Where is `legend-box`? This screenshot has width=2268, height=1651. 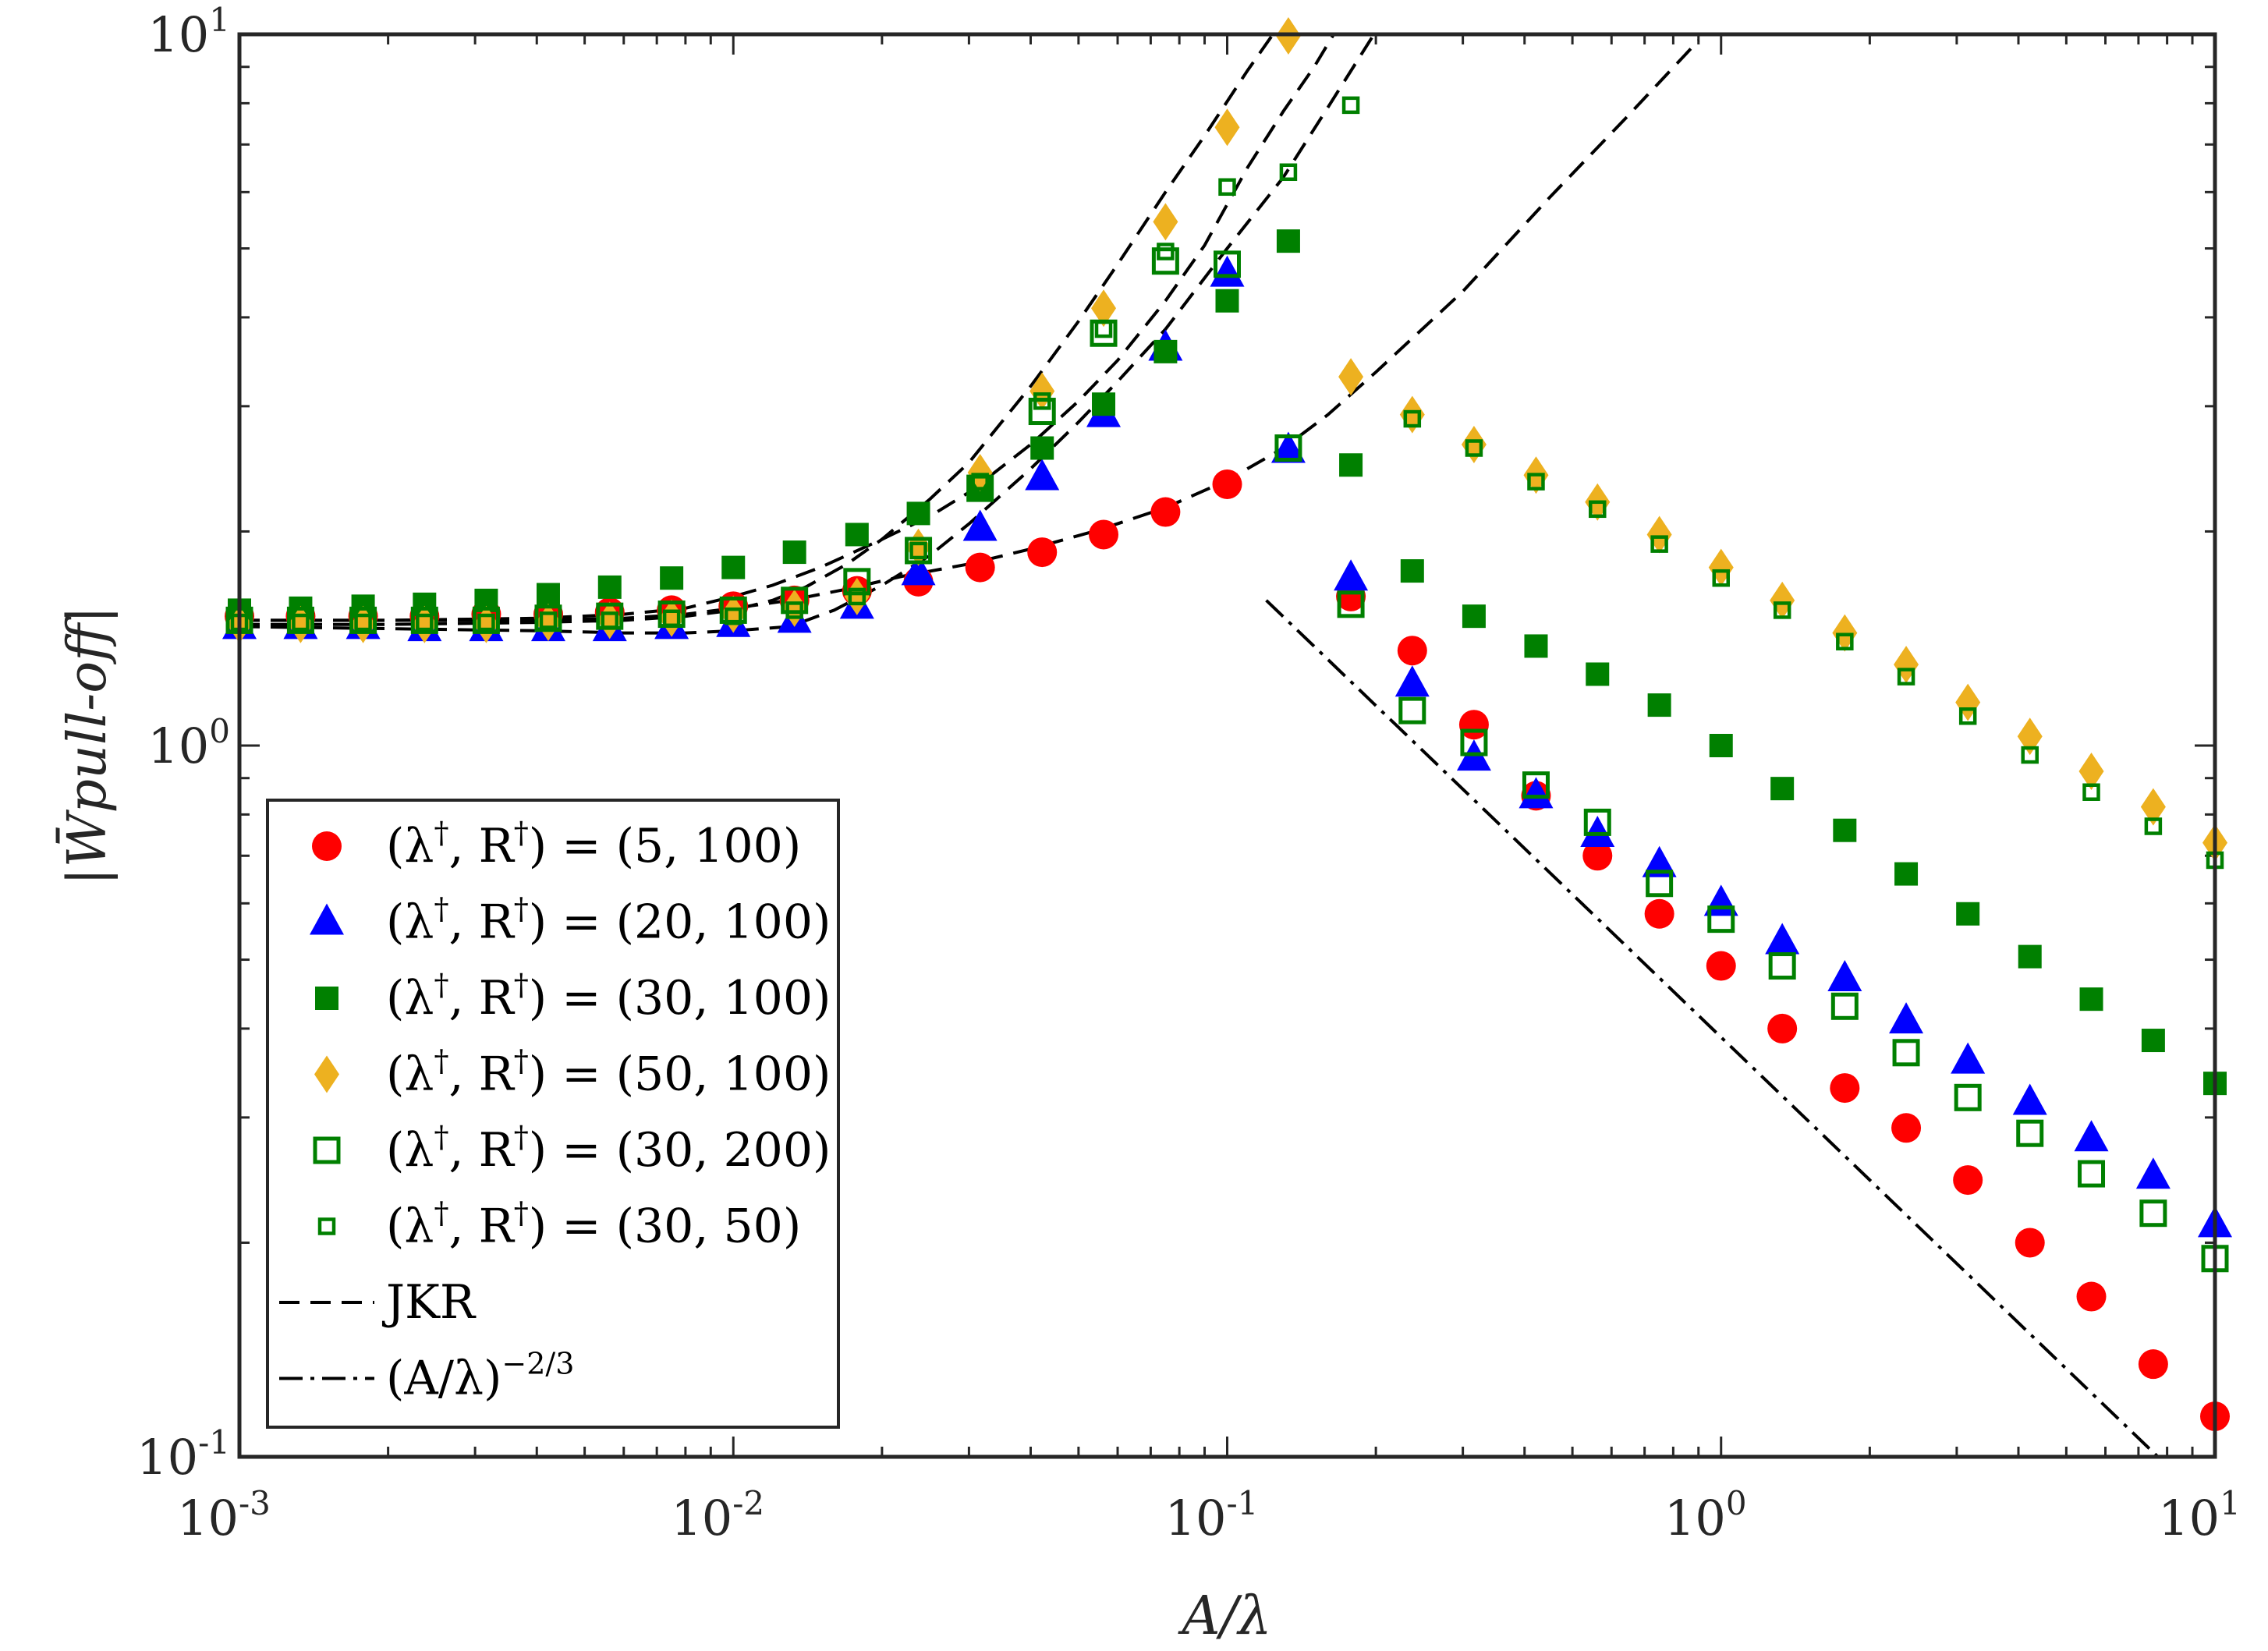 legend-box is located at coordinates (553, 1114).